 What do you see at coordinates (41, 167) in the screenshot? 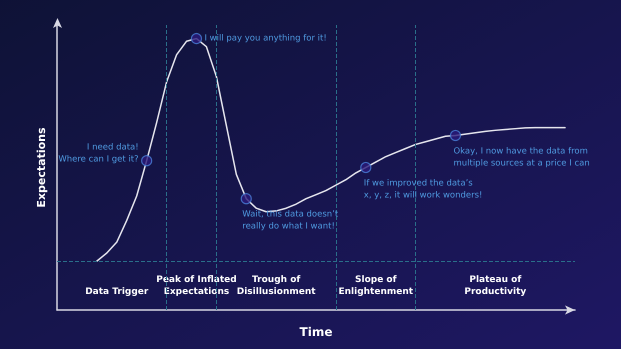
I see `y-axis-title: Expectations` at bounding box center [41, 167].